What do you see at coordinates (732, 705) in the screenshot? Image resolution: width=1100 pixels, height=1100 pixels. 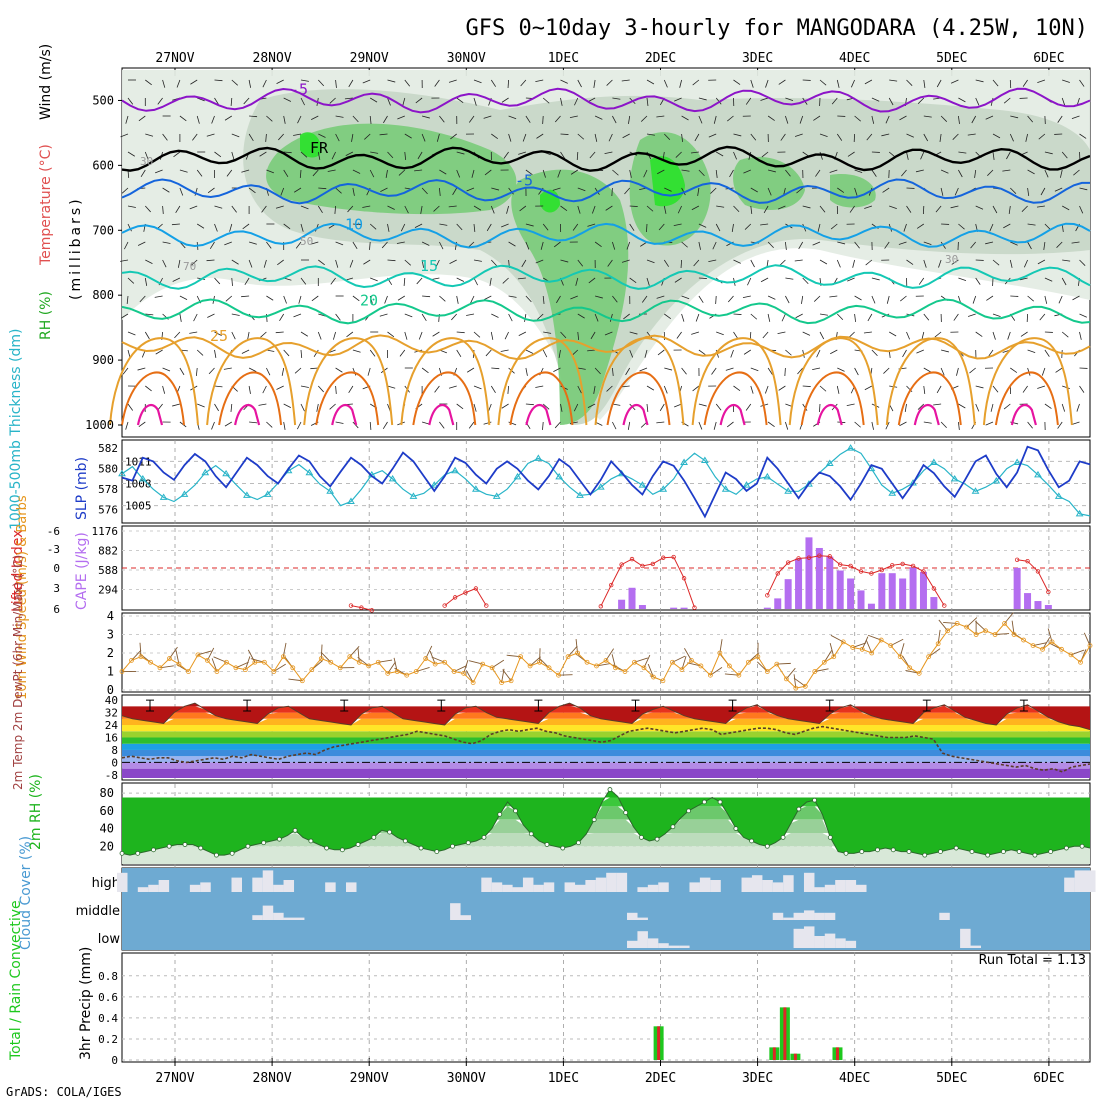 I see `temp-minmax-bar` at bounding box center [732, 705].